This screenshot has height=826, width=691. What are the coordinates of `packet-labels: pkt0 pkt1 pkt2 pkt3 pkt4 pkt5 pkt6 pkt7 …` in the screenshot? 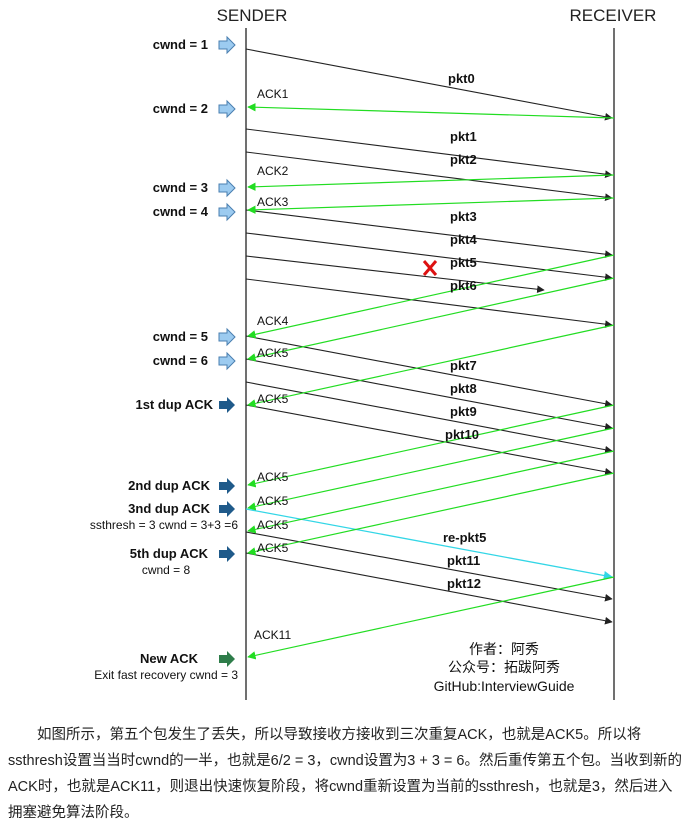 It's located at (464, 331).